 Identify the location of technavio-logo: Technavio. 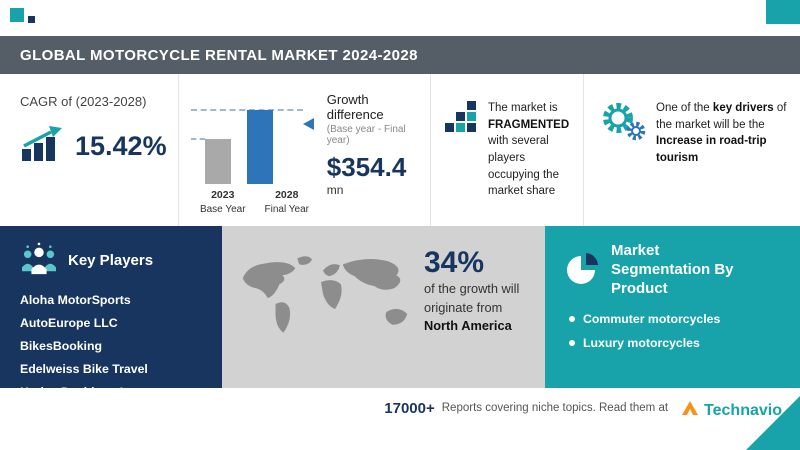
(731, 410).